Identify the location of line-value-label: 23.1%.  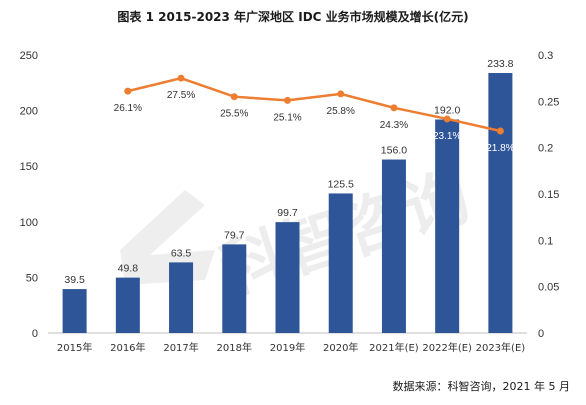
(447, 136).